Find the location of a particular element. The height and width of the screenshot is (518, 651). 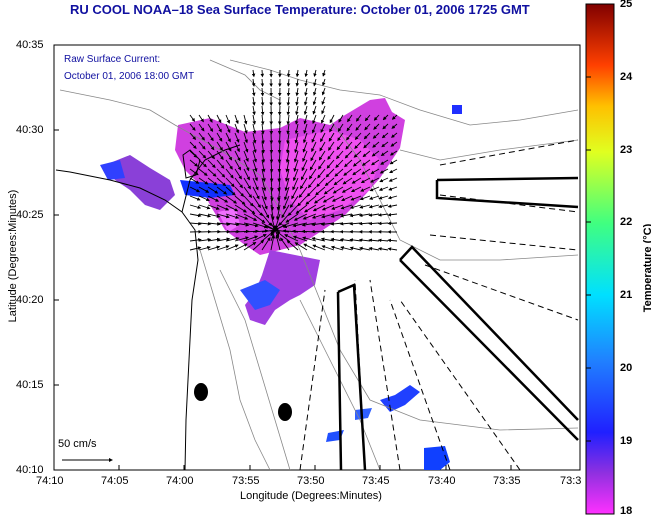

x-tick-label: 73:55 is located at coordinates (246, 481).